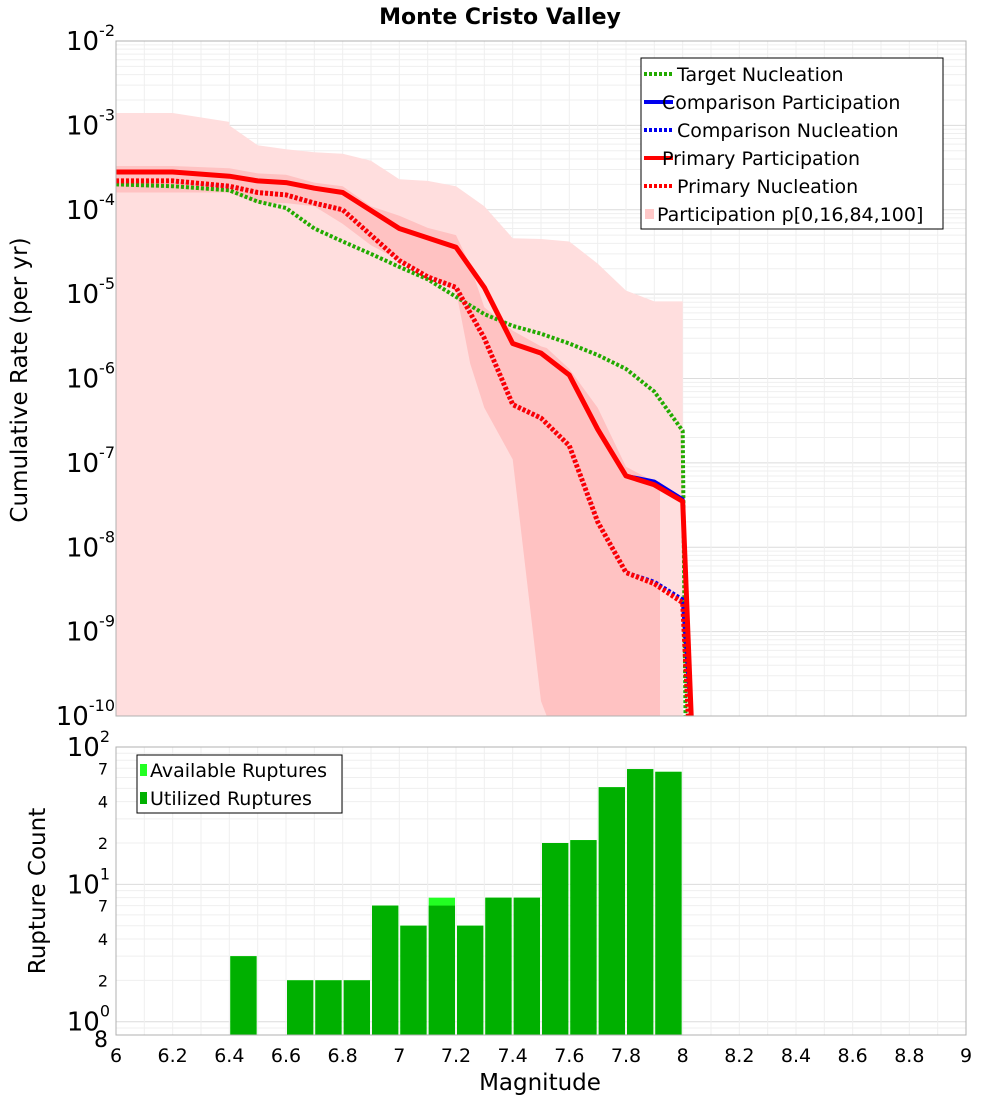 This screenshot has height=1100, width=1000. What do you see at coordinates (456, 902) in the screenshot?
I see `bars` at bounding box center [456, 902].